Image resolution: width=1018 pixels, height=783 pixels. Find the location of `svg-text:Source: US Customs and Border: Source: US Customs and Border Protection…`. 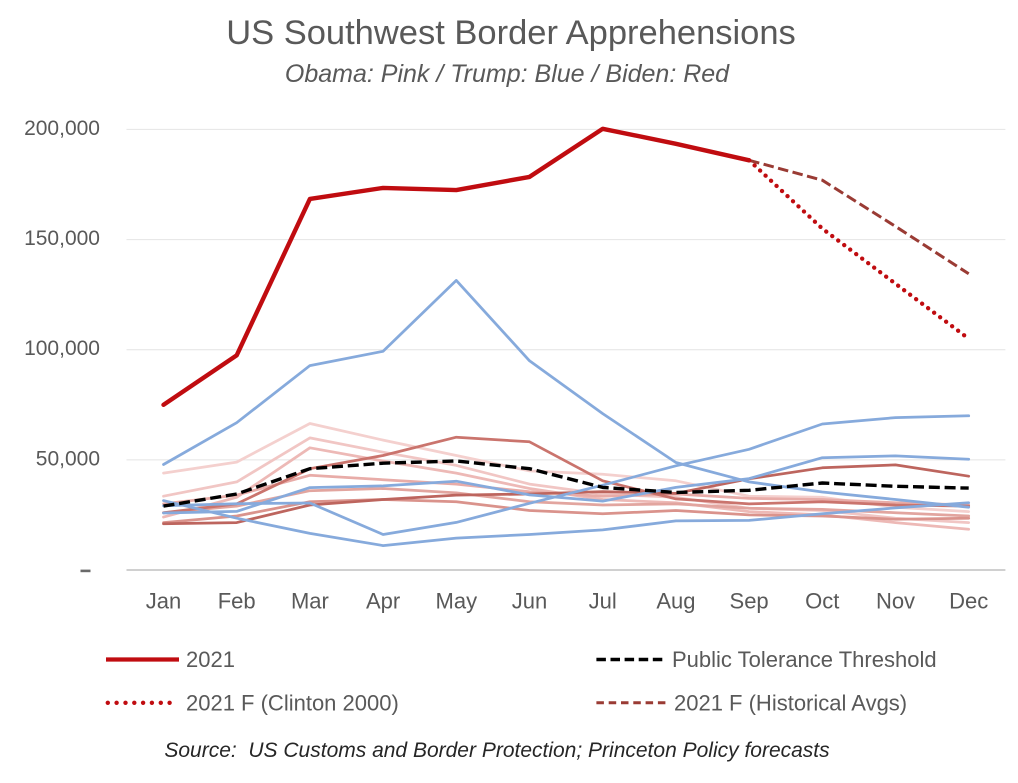

svg-text:Source: US Customs and Border: Source: US Customs and Border Protection… is located at coordinates (497, 750).